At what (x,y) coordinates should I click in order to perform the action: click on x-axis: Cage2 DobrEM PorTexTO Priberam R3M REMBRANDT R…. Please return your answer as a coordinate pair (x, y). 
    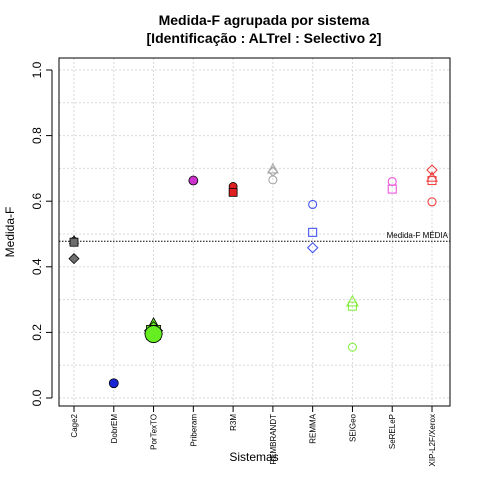
    Looking at the image, I should click on (253, 435).